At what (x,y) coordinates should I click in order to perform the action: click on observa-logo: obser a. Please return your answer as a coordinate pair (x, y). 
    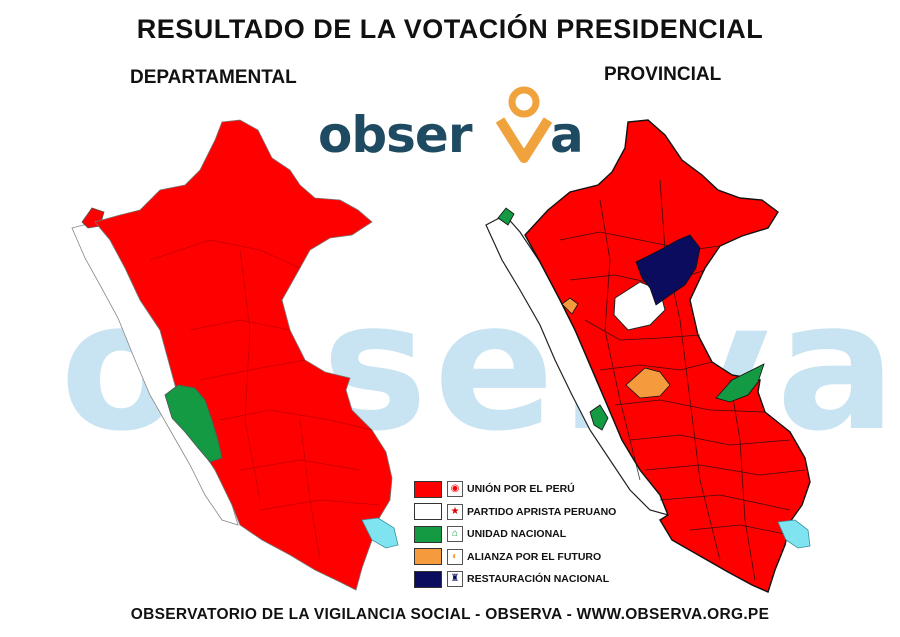
    Looking at the image, I should click on (453, 129).